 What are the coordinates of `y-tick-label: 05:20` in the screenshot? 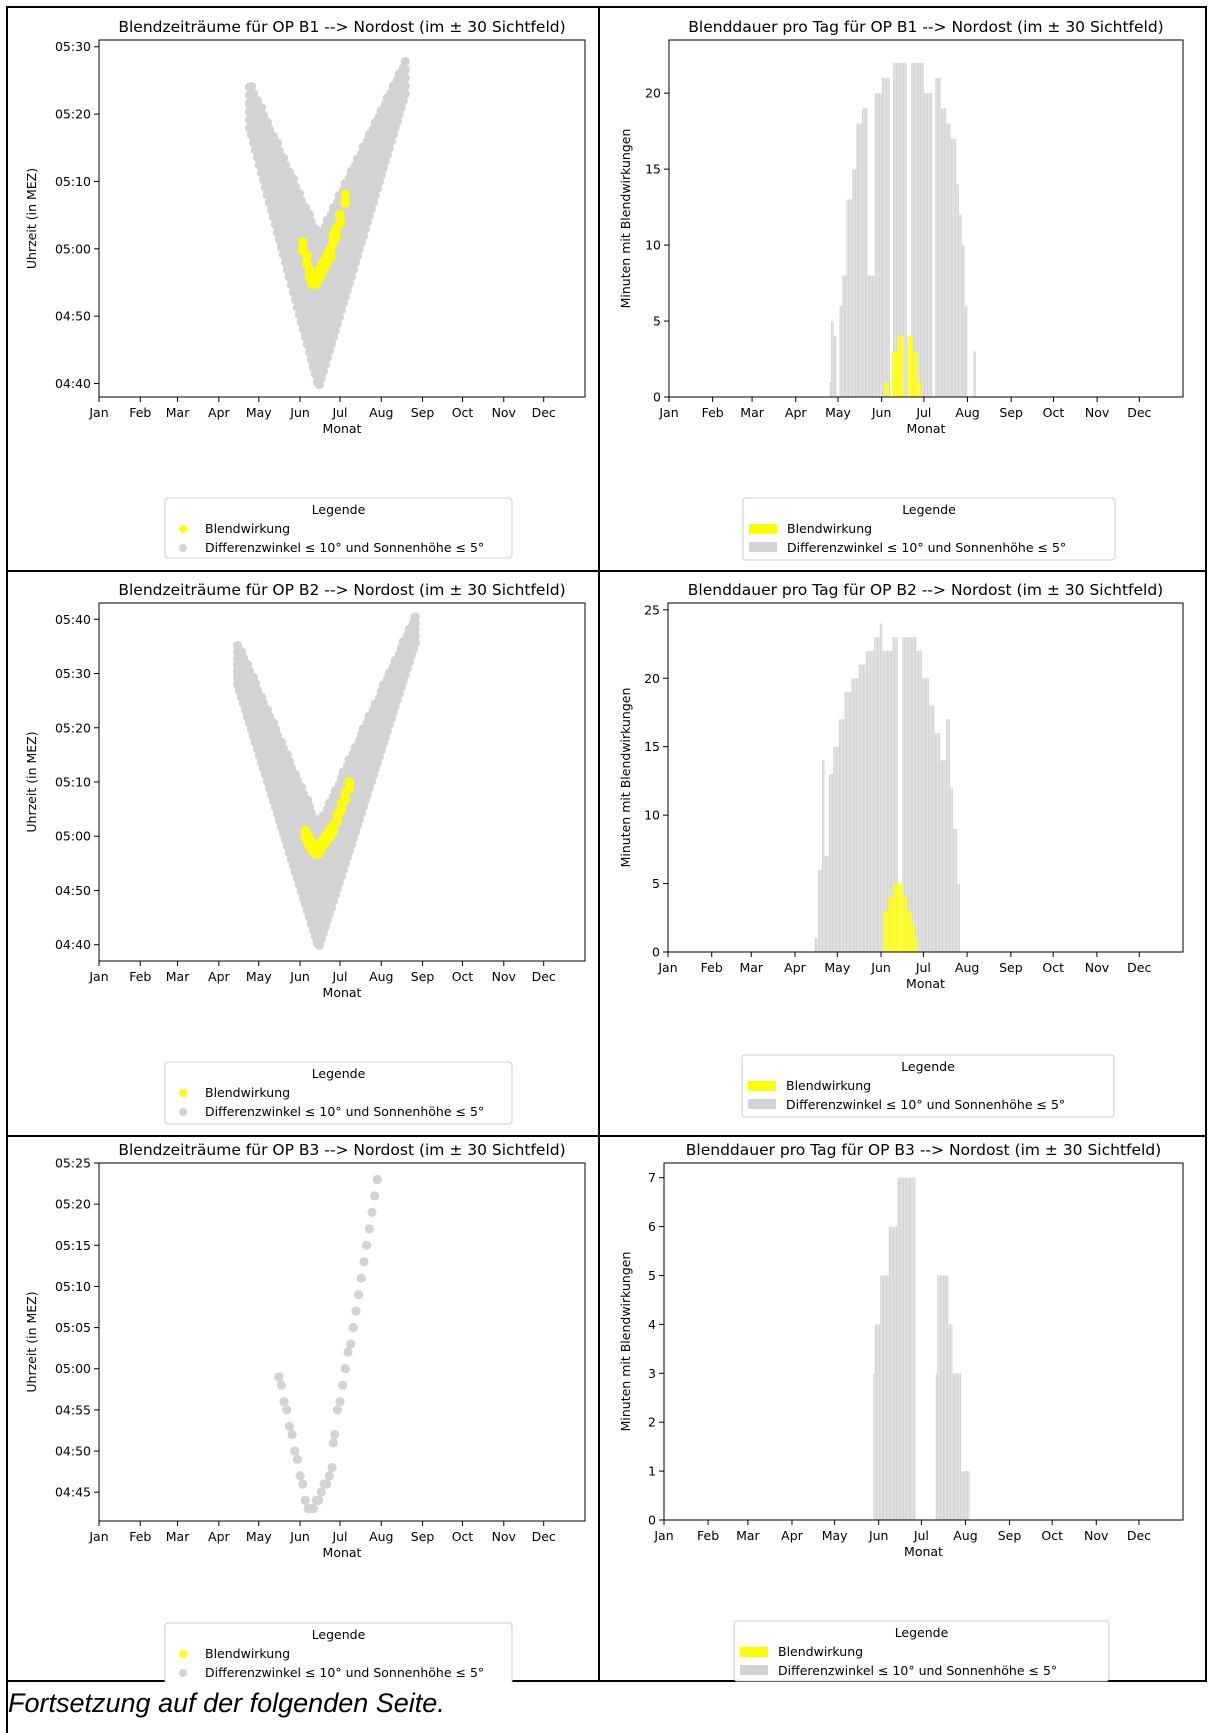 It's located at (73, 114).